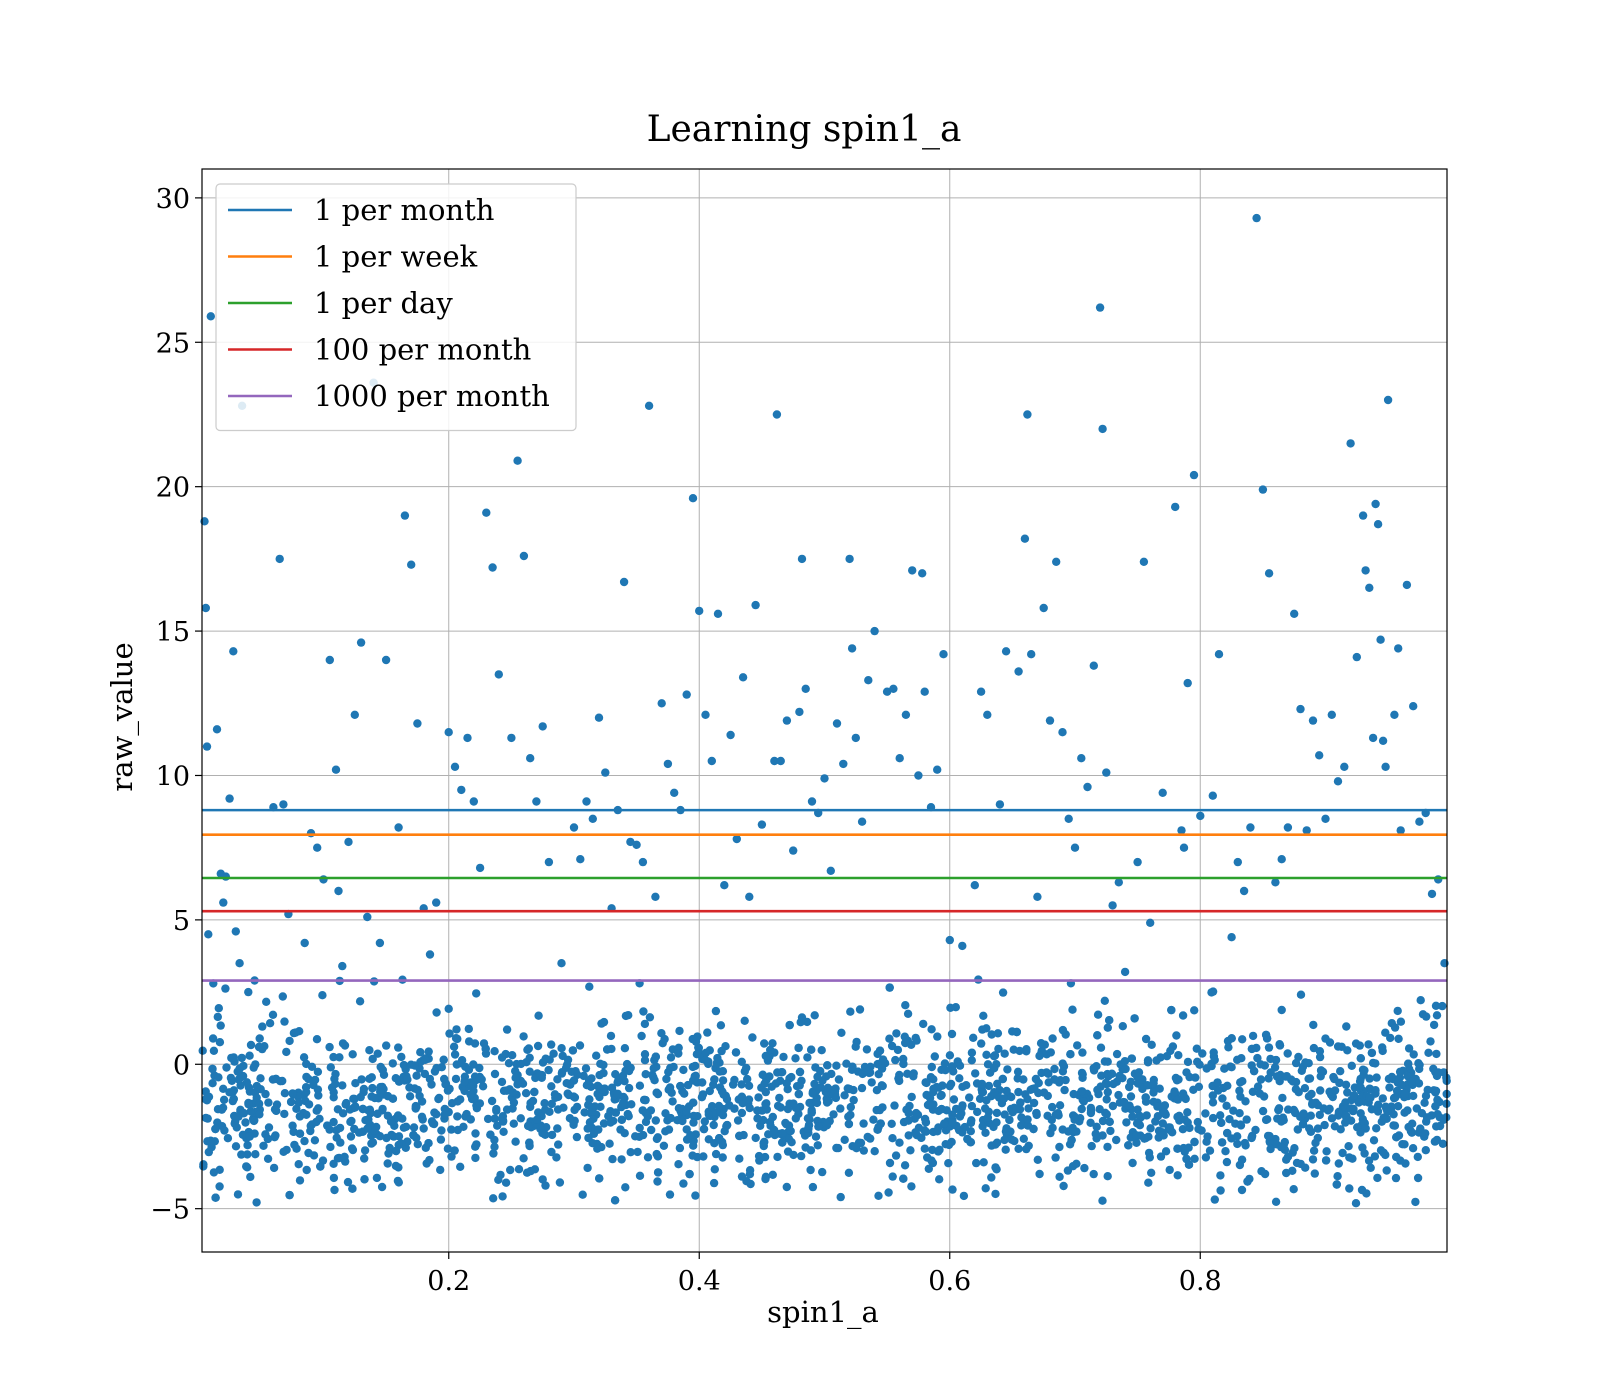 The height and width of the screenshot is (1400, 1600). What do you see at coordinates (173, 632) in the screenshot?
I see `y-tick-label: 15` at bounding box center [173, 632].